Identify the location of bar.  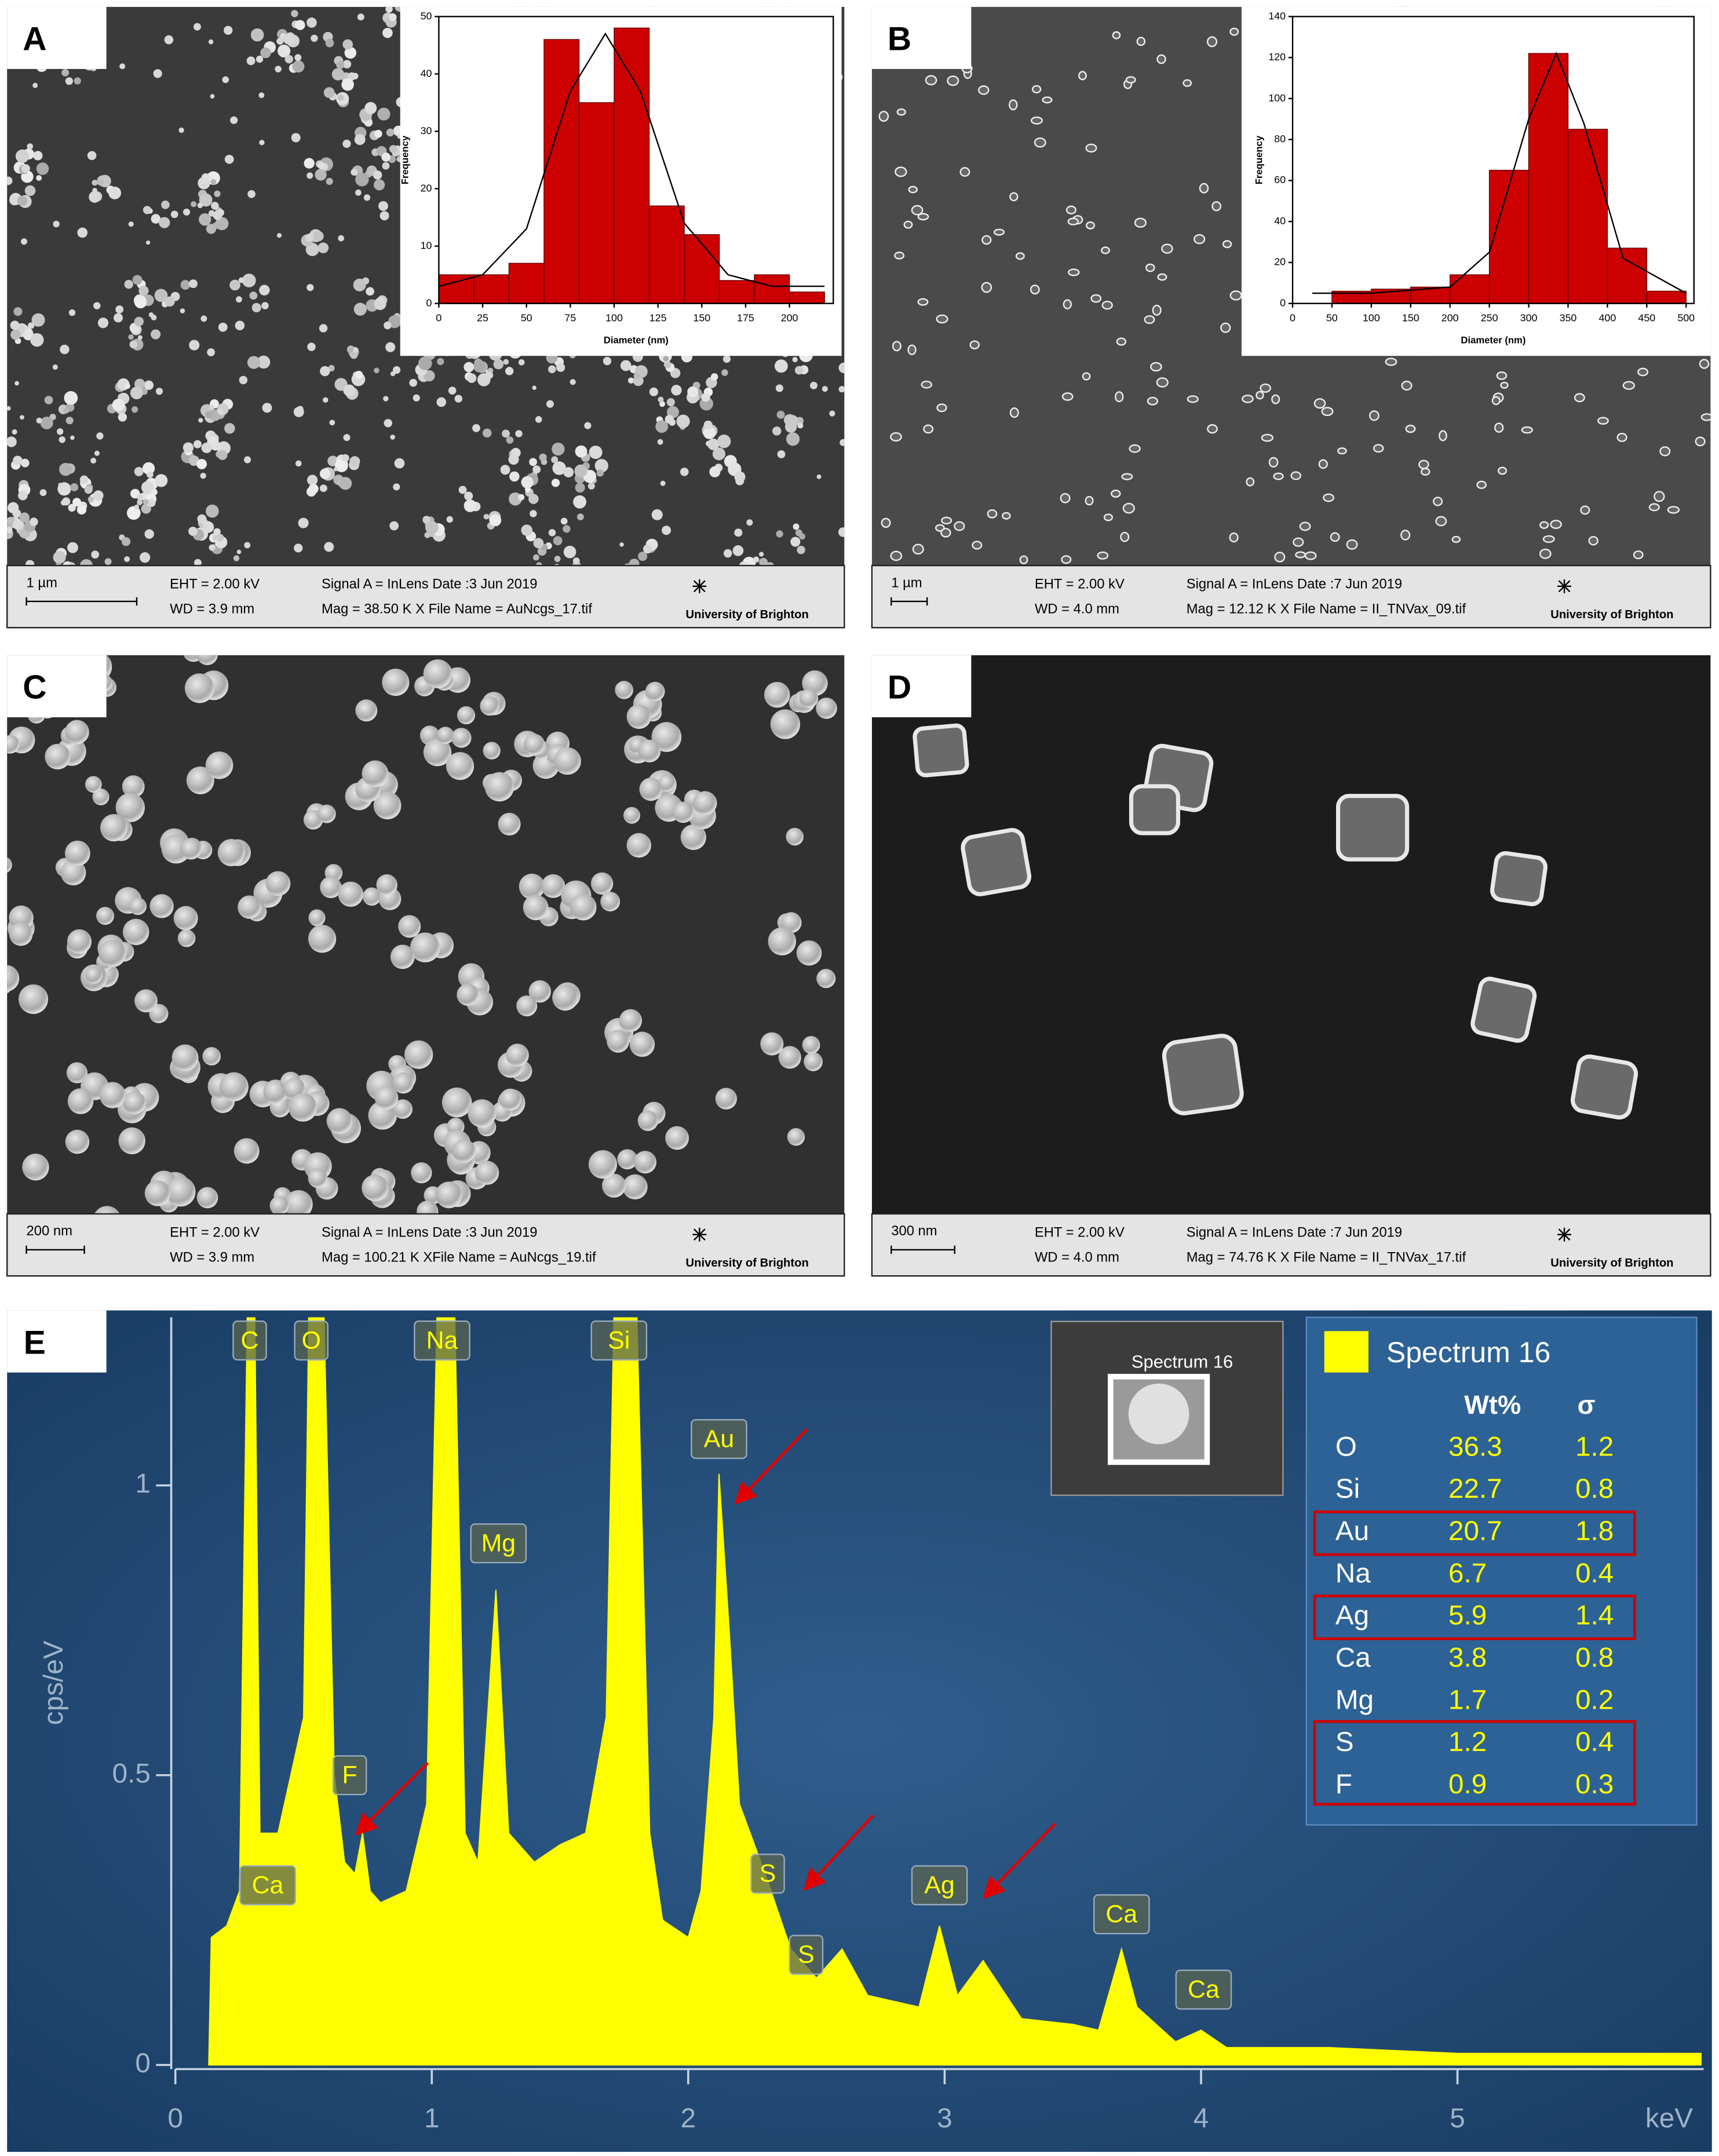
(561, 171).